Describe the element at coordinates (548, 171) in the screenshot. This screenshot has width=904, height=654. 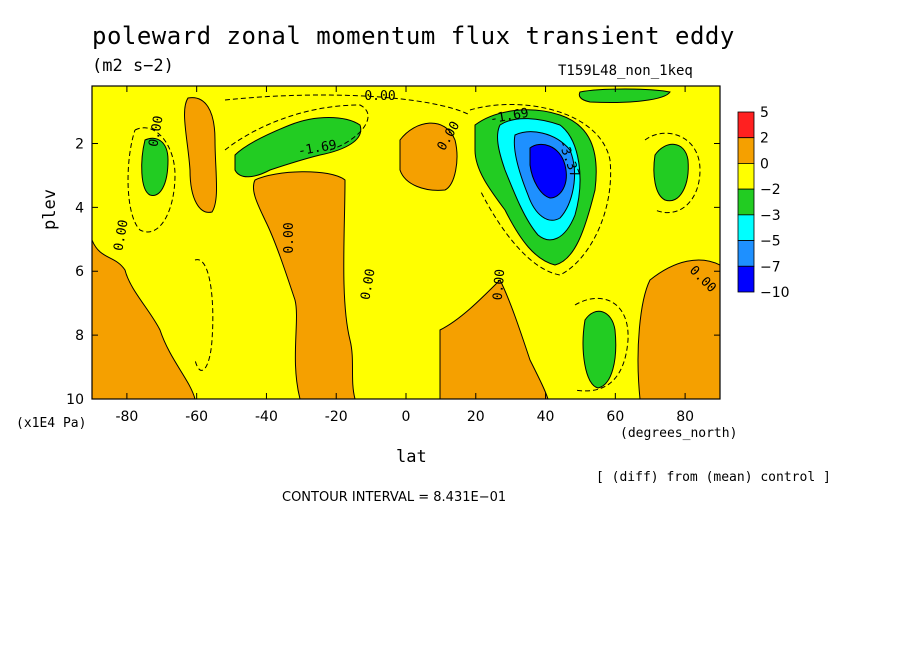
I see `darkblue-region-core` at that location.